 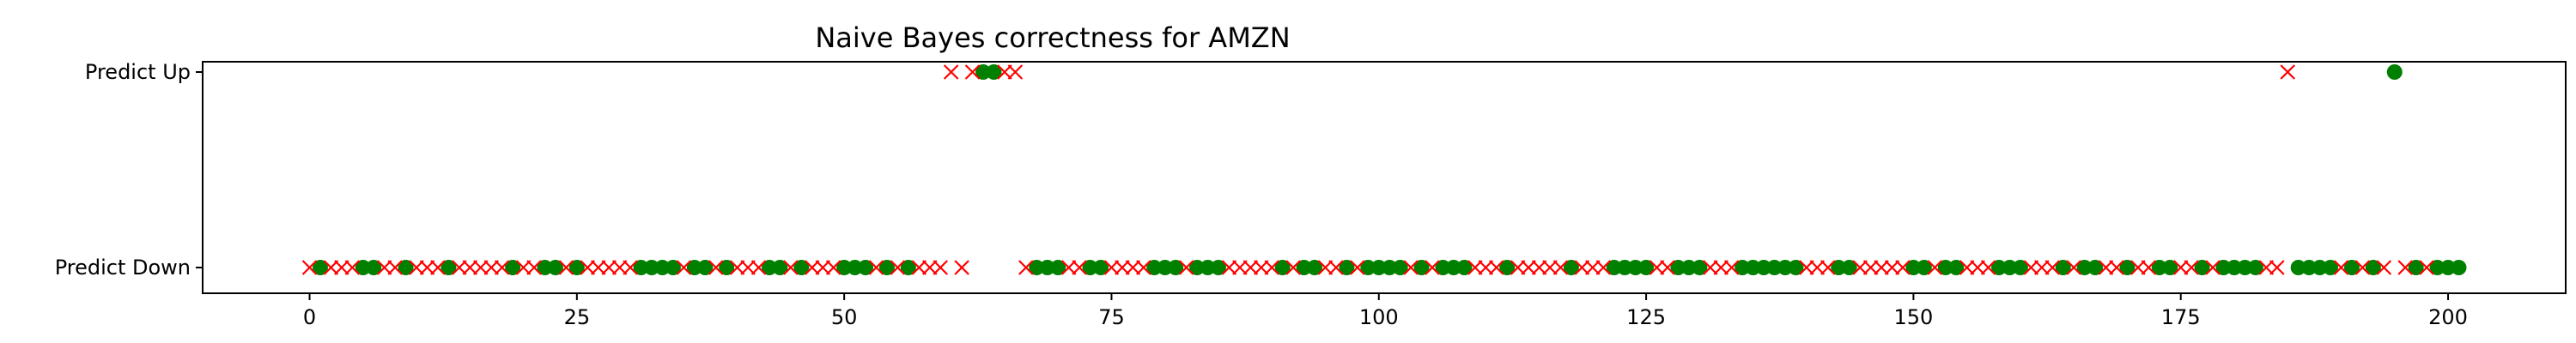 What do you see at coordinates (123, 268) in the screenshot?
I see `y-tick-label: Predict Down` at bounding box center [123, 268].